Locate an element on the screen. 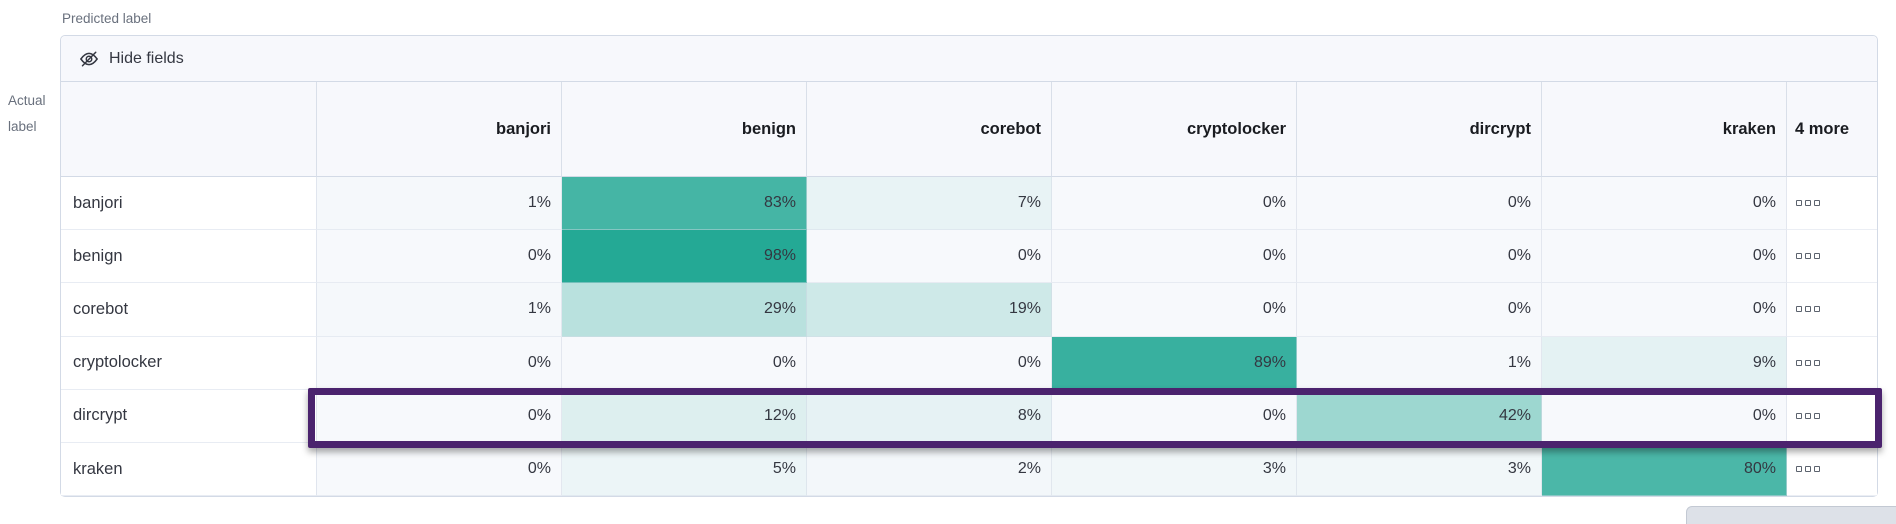  hide-fields-label: Hide fields is located at coordinates (146, 58).